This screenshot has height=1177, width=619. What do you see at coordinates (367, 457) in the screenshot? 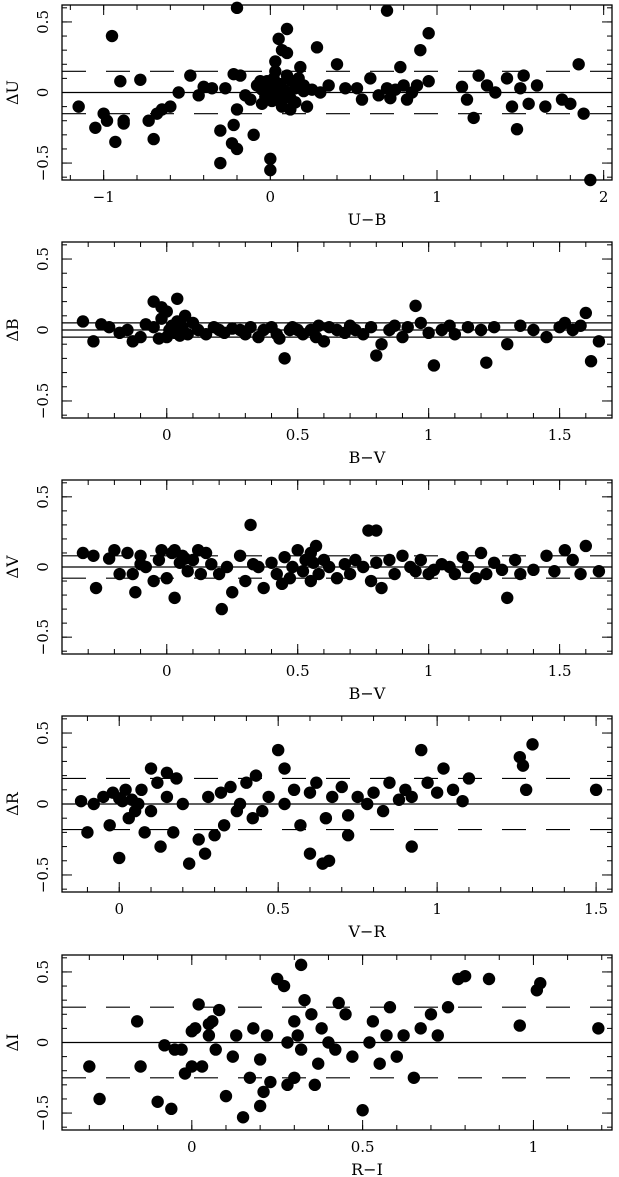
I see `x-axis-label: B−V` at bounding box center [367, 457].